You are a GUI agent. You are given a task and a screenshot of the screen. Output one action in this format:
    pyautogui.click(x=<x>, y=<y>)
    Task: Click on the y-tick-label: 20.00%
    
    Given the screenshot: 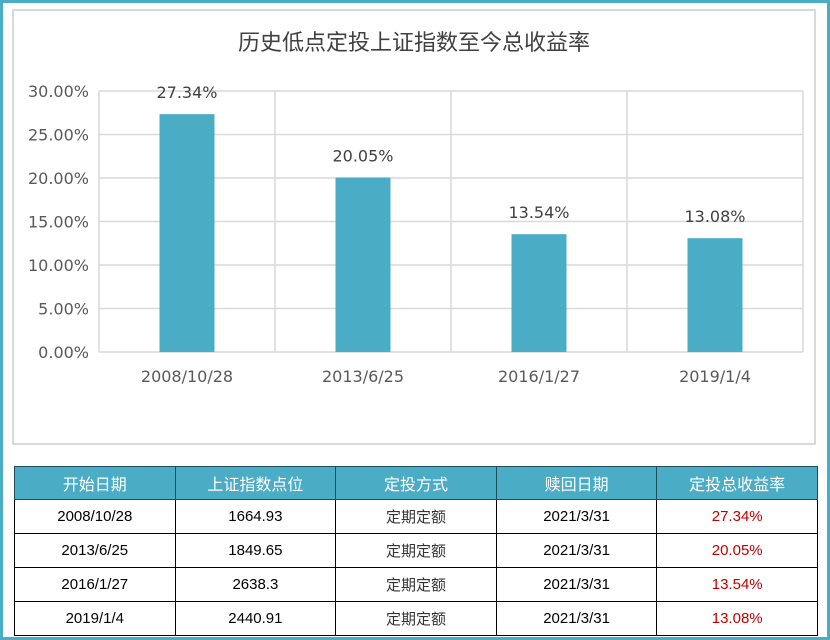 What is the action you would take?
    pyautogui.click(x=58, y=178)
    